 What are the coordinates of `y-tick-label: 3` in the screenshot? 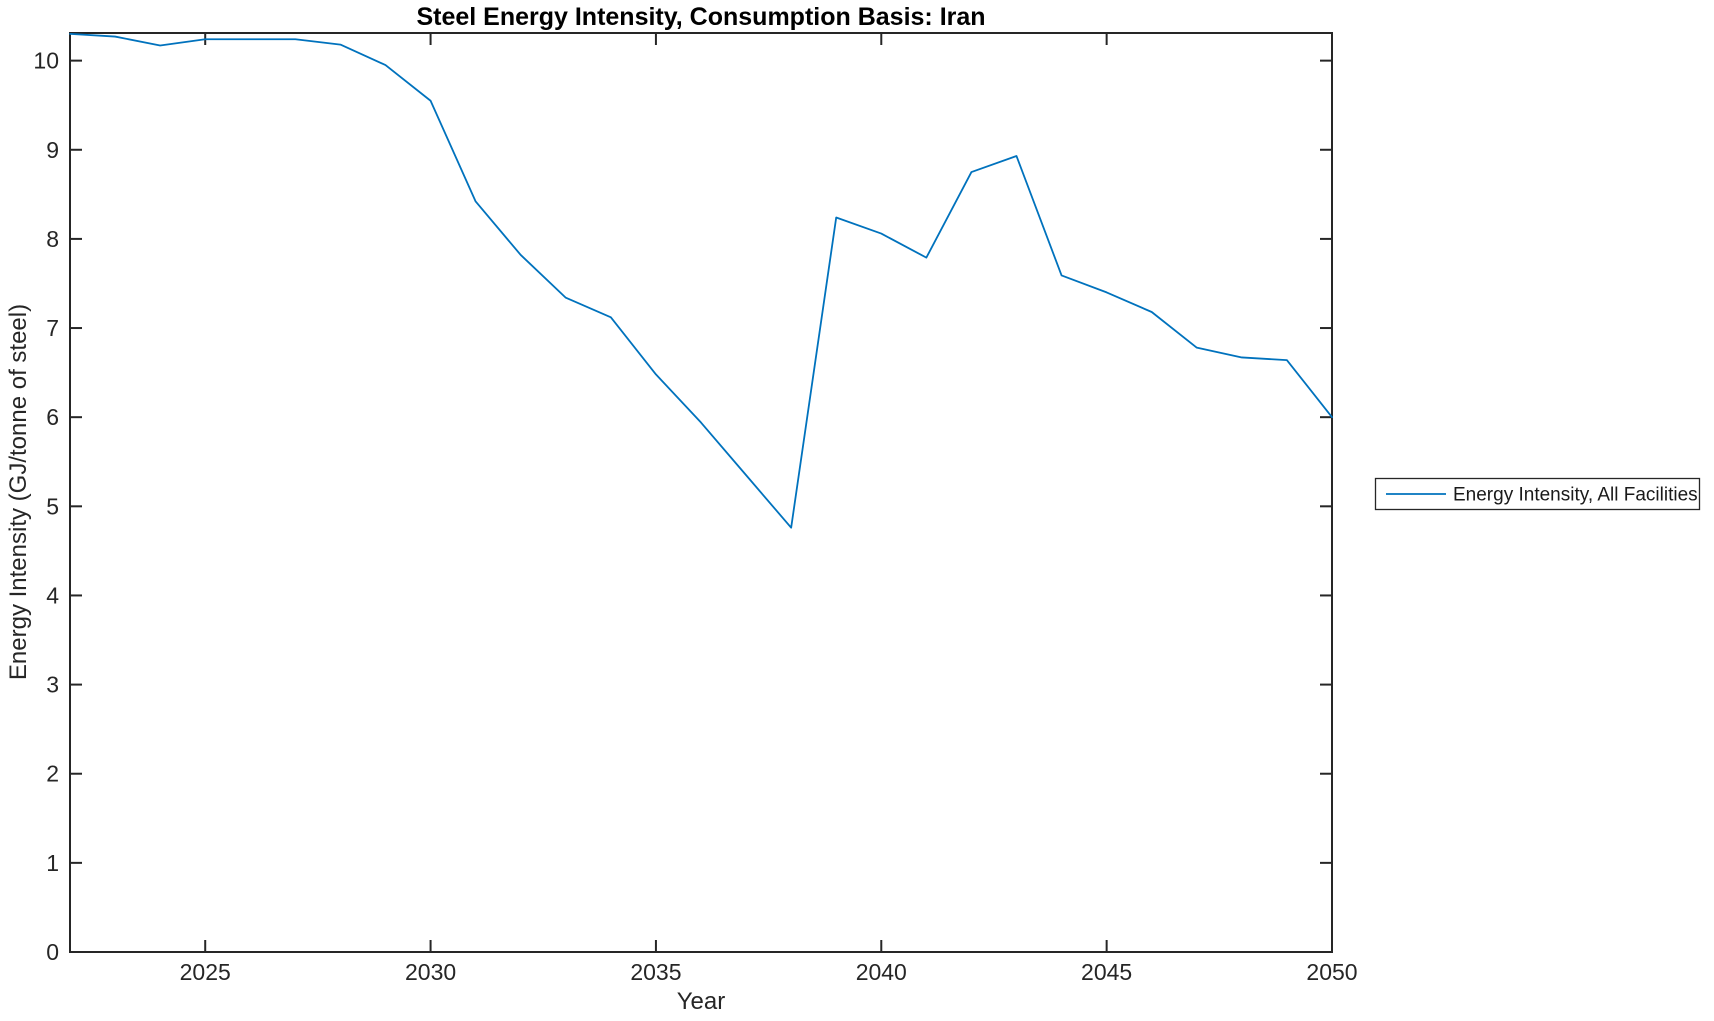 It's located at (52, 685).